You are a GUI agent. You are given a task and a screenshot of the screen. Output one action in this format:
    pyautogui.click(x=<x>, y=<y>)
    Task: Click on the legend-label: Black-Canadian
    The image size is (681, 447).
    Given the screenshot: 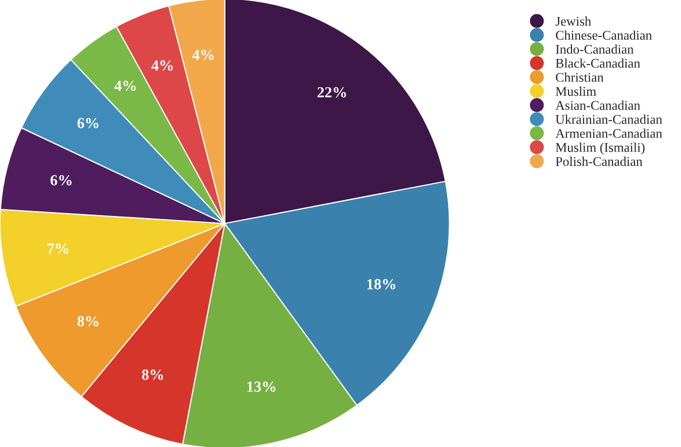 What is the action you would take?
    pyautogui.click(x=598, y=63)
    